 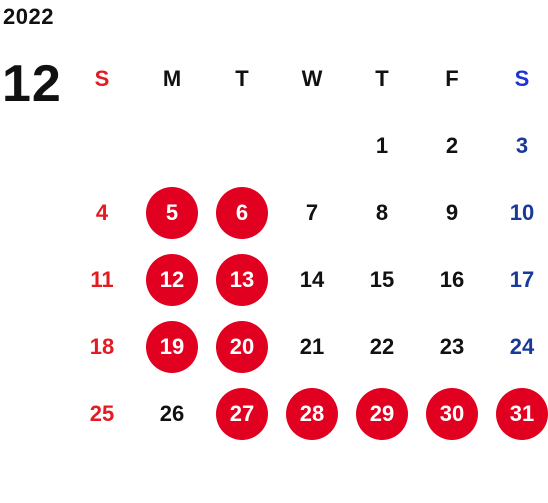 I want to click on day-number: 15, so click(x=382, y=279).